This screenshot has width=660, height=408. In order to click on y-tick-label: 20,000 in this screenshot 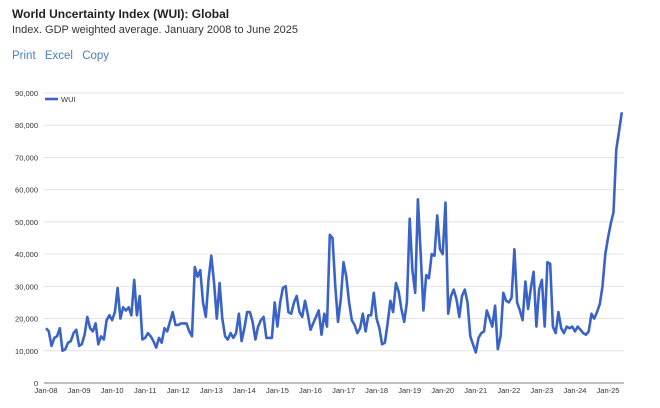, I will do `click(26, 319)`.